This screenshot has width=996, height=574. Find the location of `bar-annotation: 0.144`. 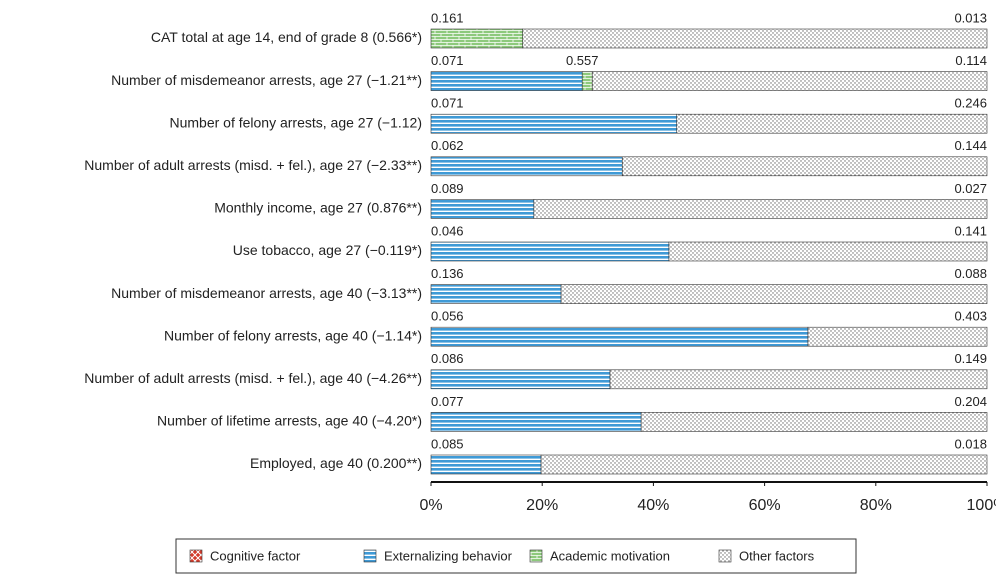

bar-annotation: 0.144 is located at coordinates (970, 145).